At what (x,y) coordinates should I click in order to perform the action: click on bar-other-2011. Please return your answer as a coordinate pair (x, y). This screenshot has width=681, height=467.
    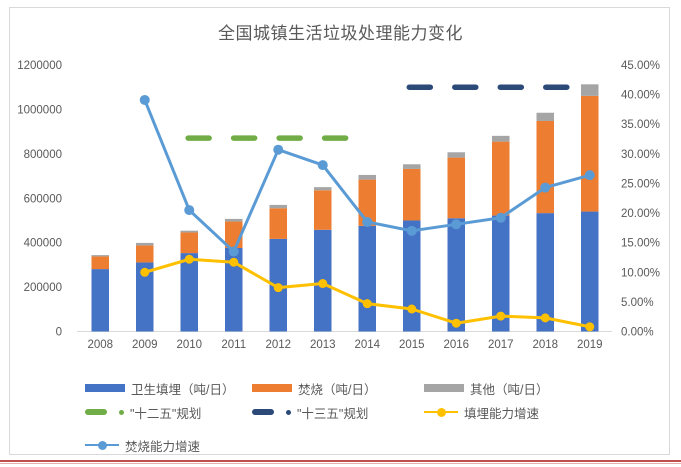
    Looking at the image, I should click on (234, 220).